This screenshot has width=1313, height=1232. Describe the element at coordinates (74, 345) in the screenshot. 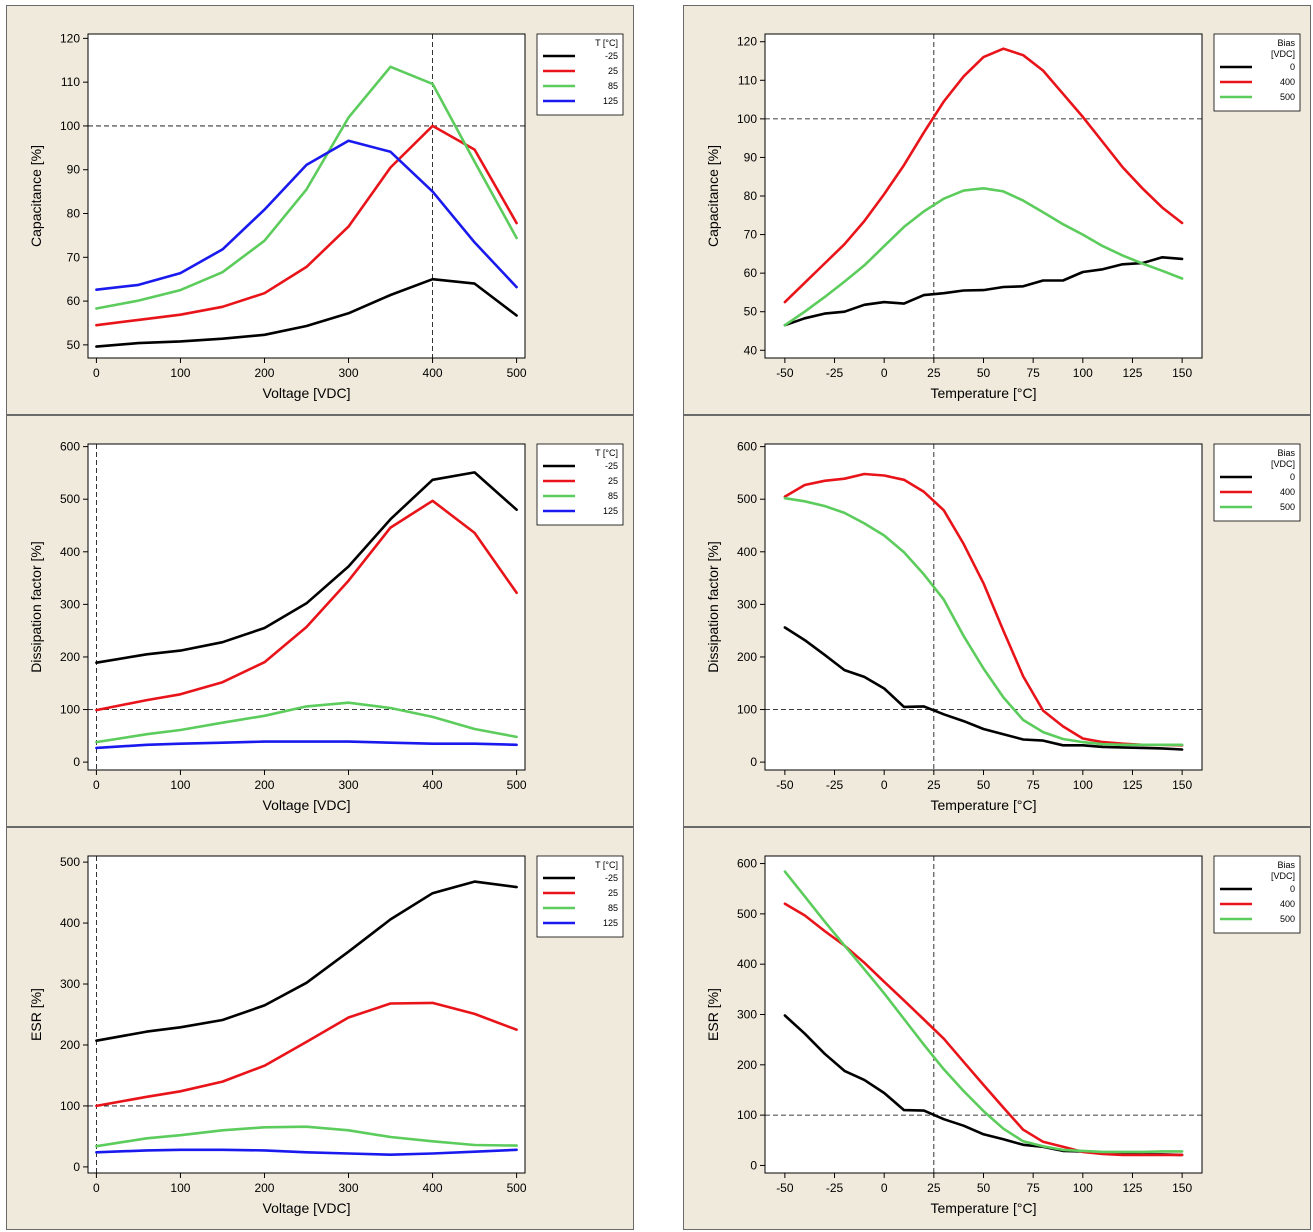

I see `y-tick-label: 50` at that location.